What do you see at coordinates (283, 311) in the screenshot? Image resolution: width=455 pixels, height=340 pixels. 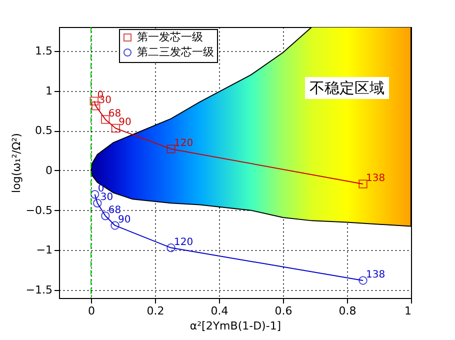 I see `x-tick-label: 0.6` at bounding box center [283, 311].